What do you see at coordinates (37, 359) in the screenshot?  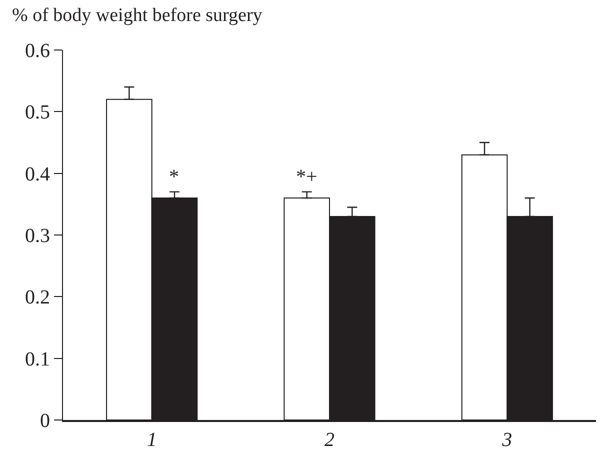 I see `y-tick-label: 0.1` at bounding box center [37, 359].